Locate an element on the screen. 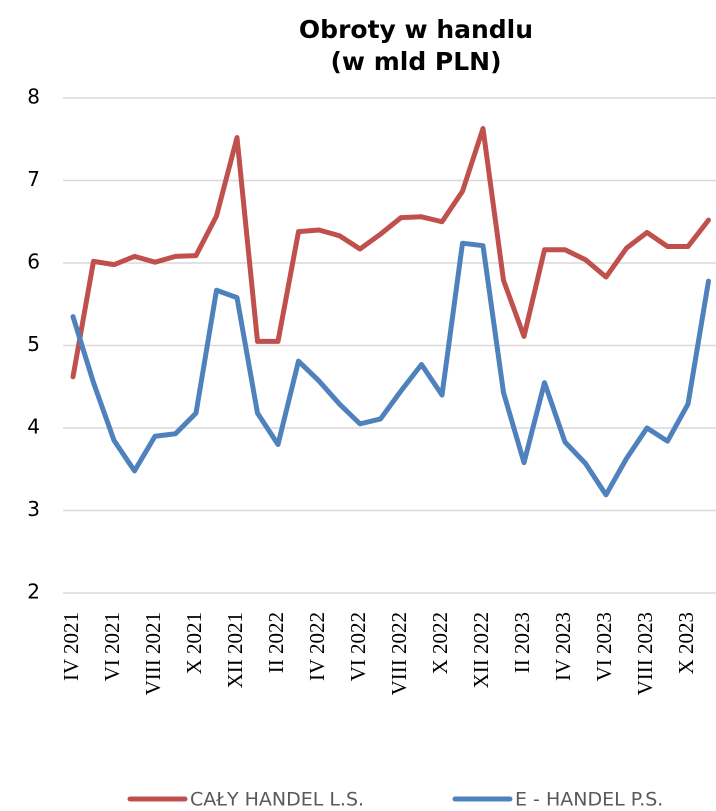  x-tick-label: II 2022 is located at coordinates (276, 642).